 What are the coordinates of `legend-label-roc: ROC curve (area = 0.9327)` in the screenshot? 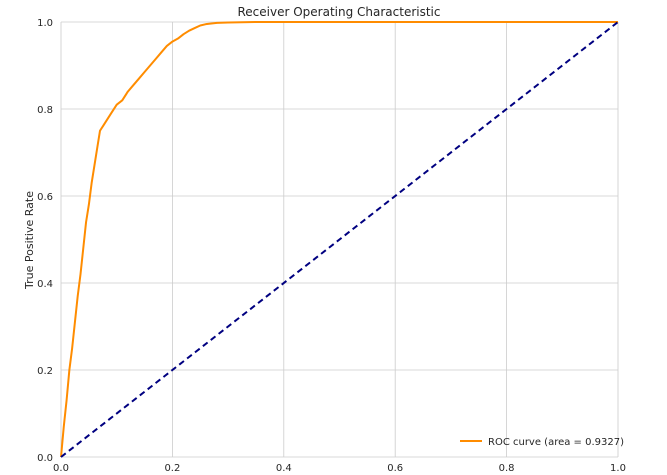 It's located at (556, 442).